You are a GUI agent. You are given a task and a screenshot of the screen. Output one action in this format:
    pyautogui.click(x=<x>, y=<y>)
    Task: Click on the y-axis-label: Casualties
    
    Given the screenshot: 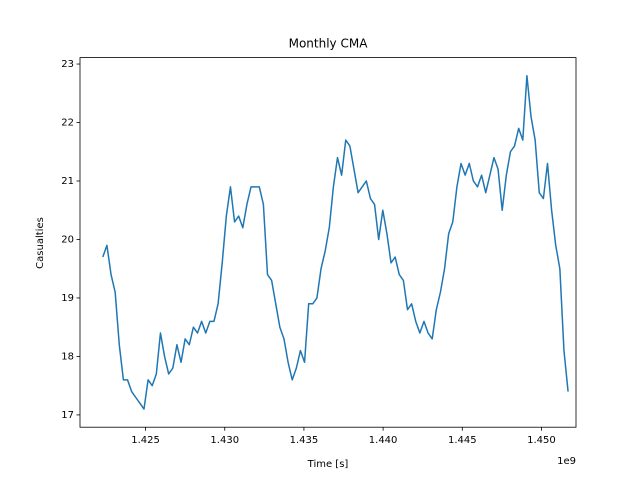 What is the action you would take?
    pyautogui.click(x=40, y=243)
    